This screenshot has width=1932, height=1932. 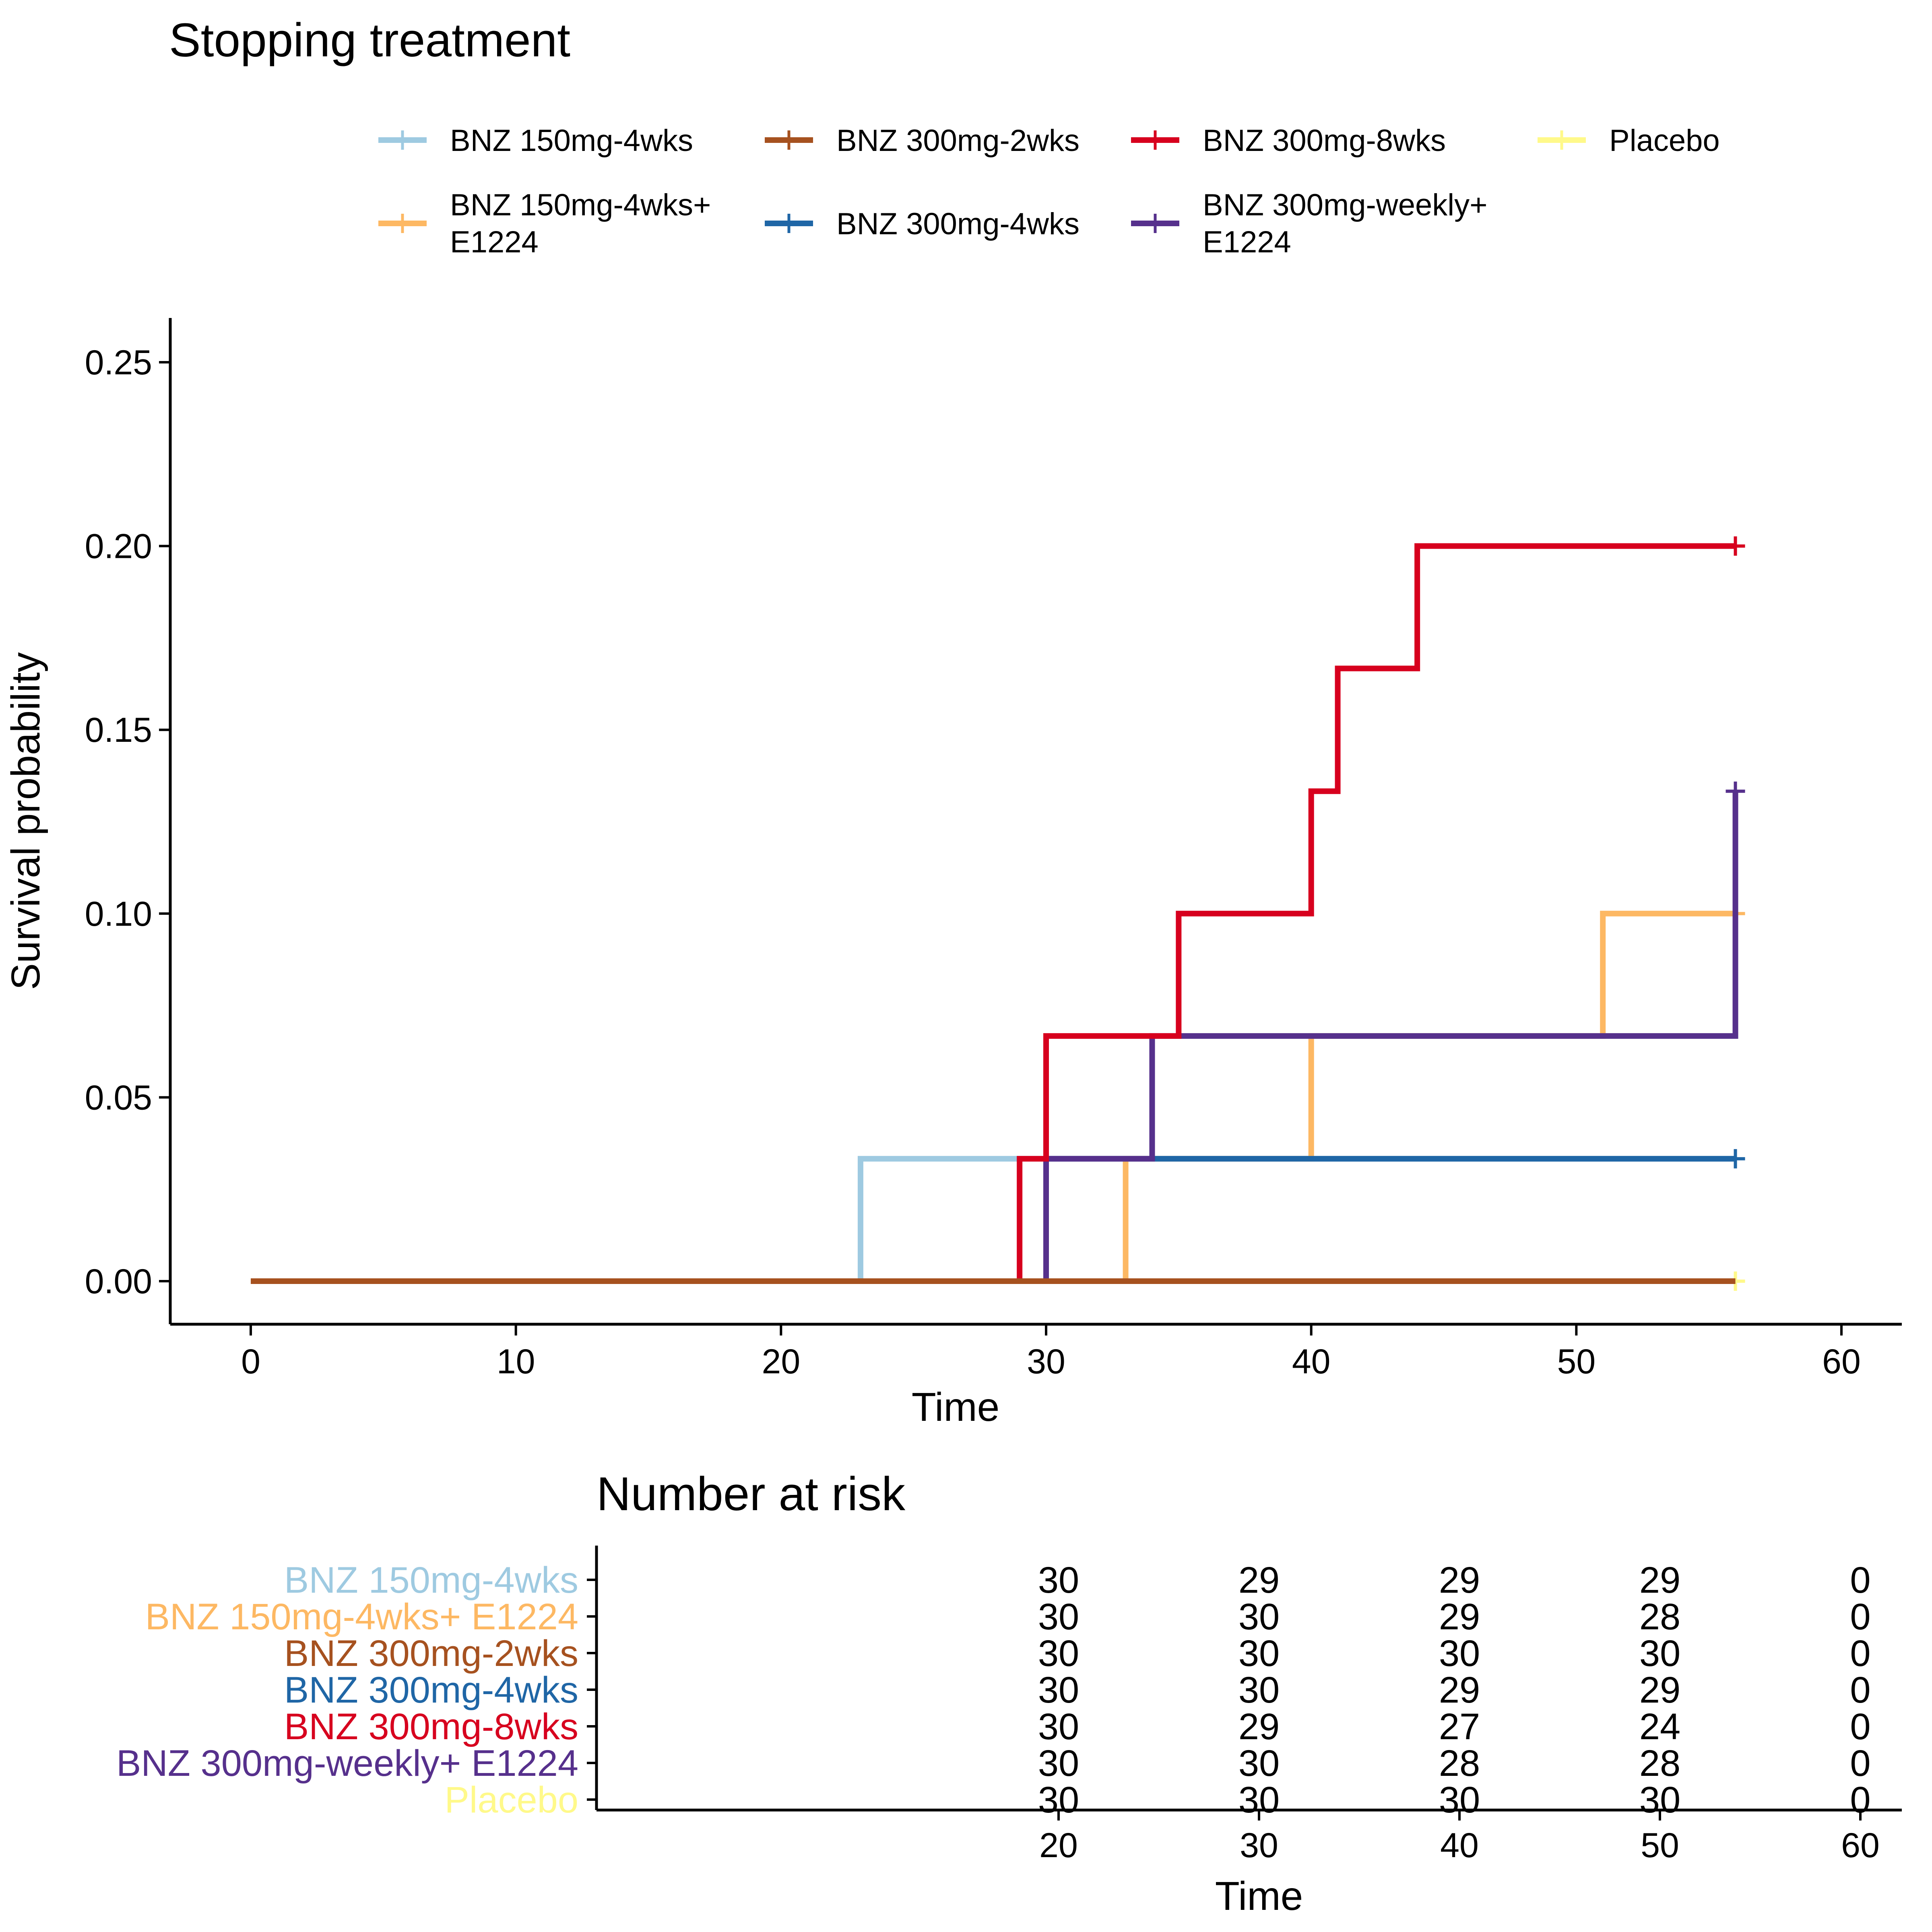 What do you see at coordinates (1345, 205) in the screenshot?
I see `legend-label-line-1: BNZ 300mg-weekly+` at bounding box center [1345, 205].